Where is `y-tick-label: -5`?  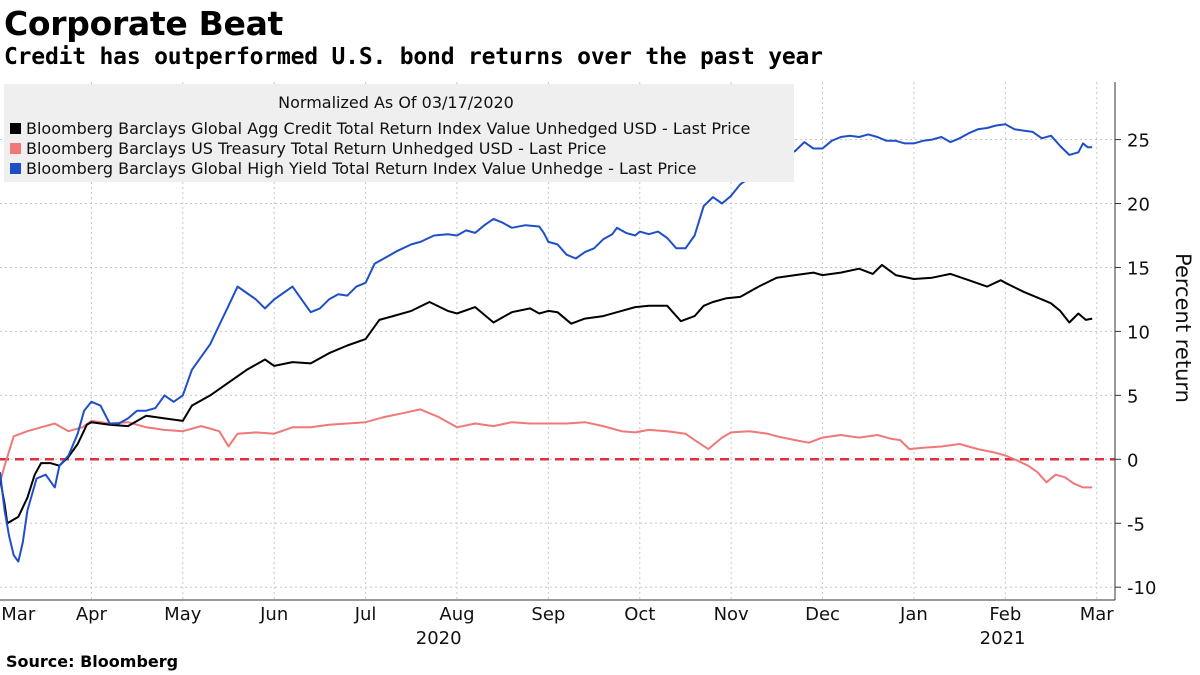 y-tick-label: -5 is located at coordinates (1136, 524).